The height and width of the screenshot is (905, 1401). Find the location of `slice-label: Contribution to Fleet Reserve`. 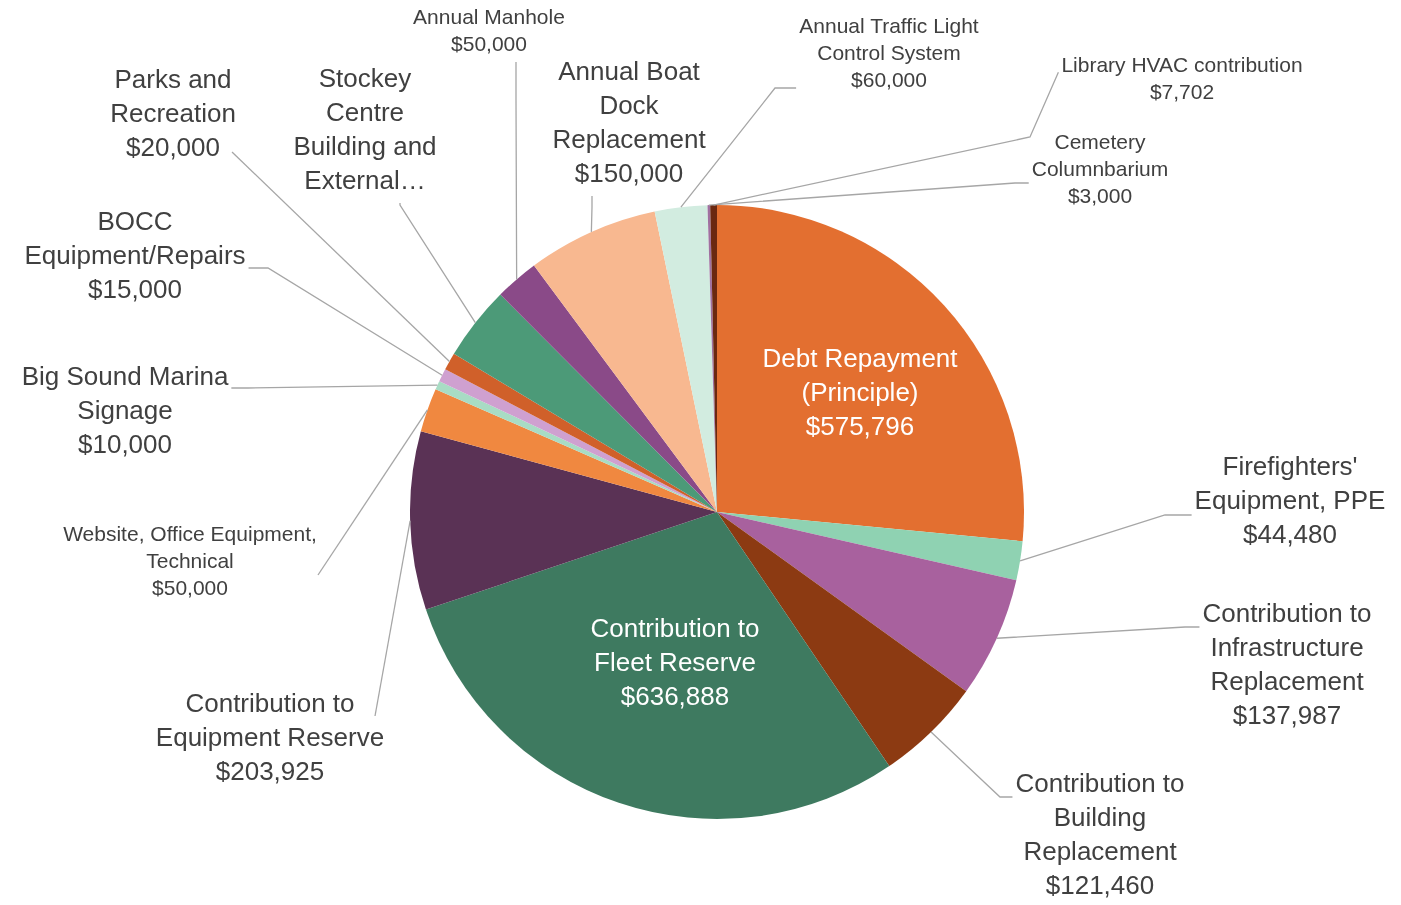

slice-label: Contribution to Fleet Reserve is located at coordinates (675, 645).